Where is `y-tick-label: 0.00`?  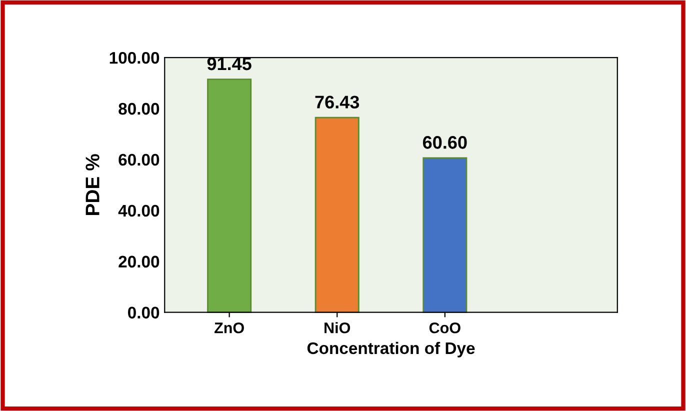 y-tick-label: 0.00 is located at coordinates (144, 312).